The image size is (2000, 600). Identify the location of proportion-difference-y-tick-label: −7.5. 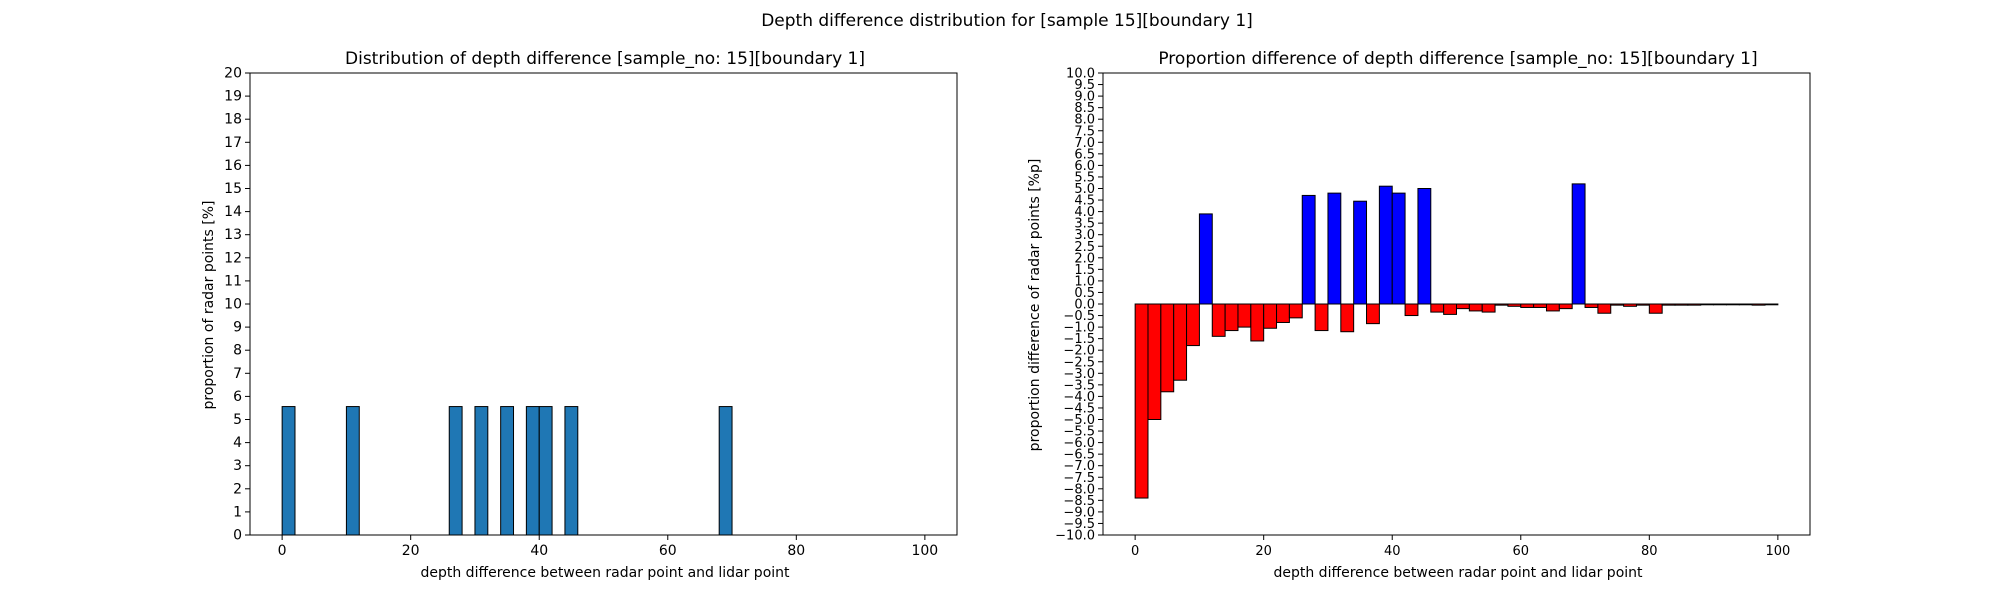
(1079, 478).